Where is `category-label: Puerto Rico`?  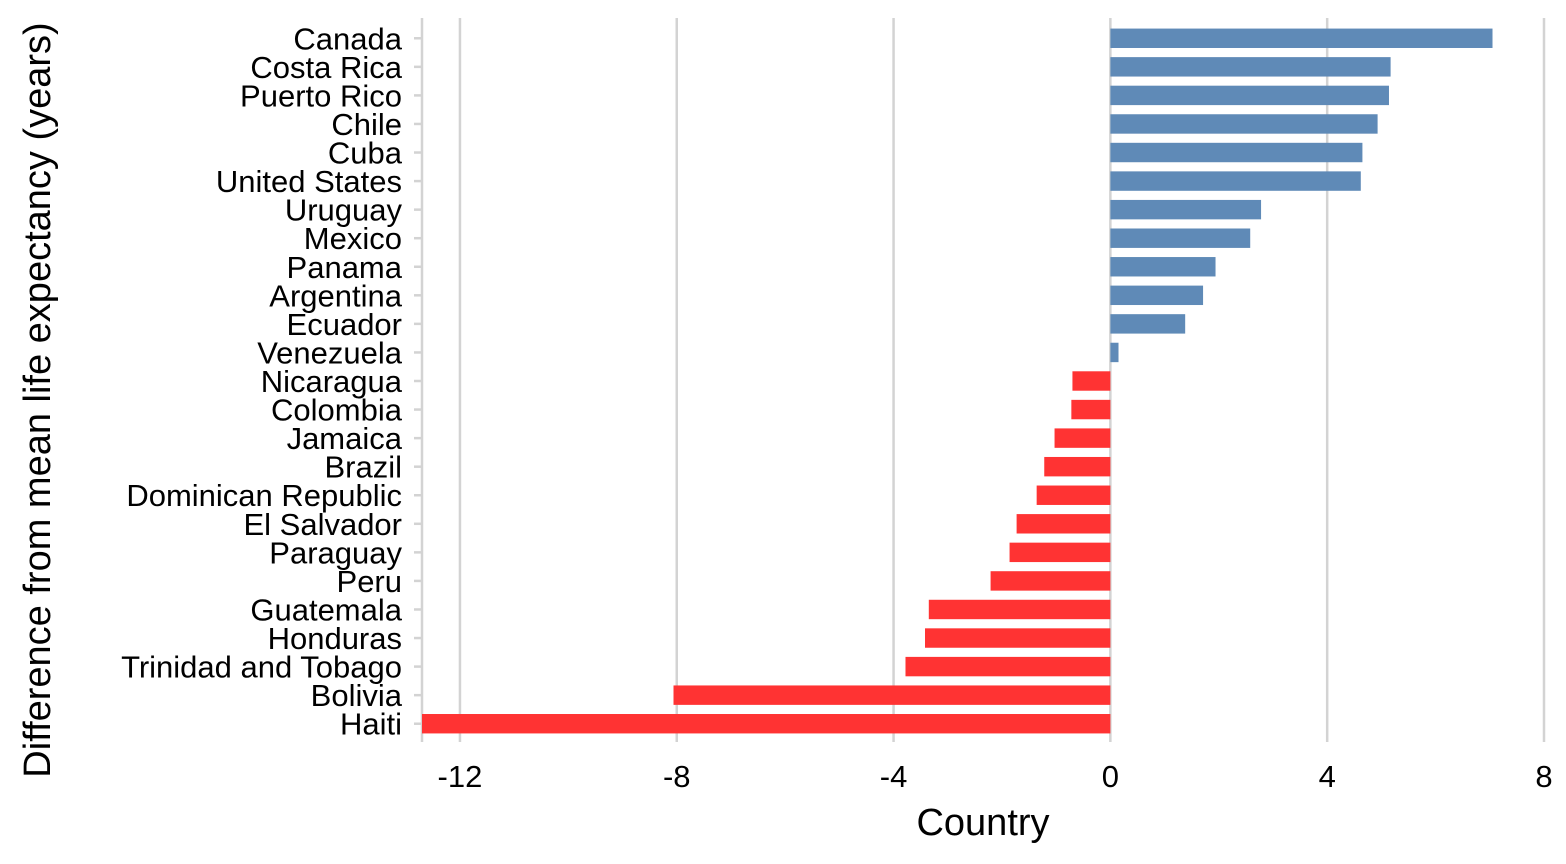
category-label: Puerto Rico is located at coordinates (321, 95).